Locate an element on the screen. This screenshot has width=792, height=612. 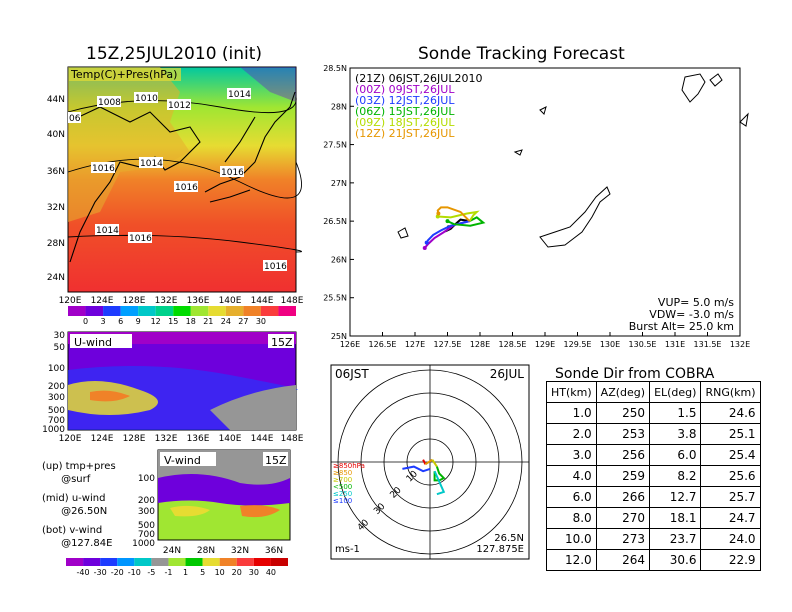
table-header-cell: AZ(deg) is located at coordinates (623, 392).